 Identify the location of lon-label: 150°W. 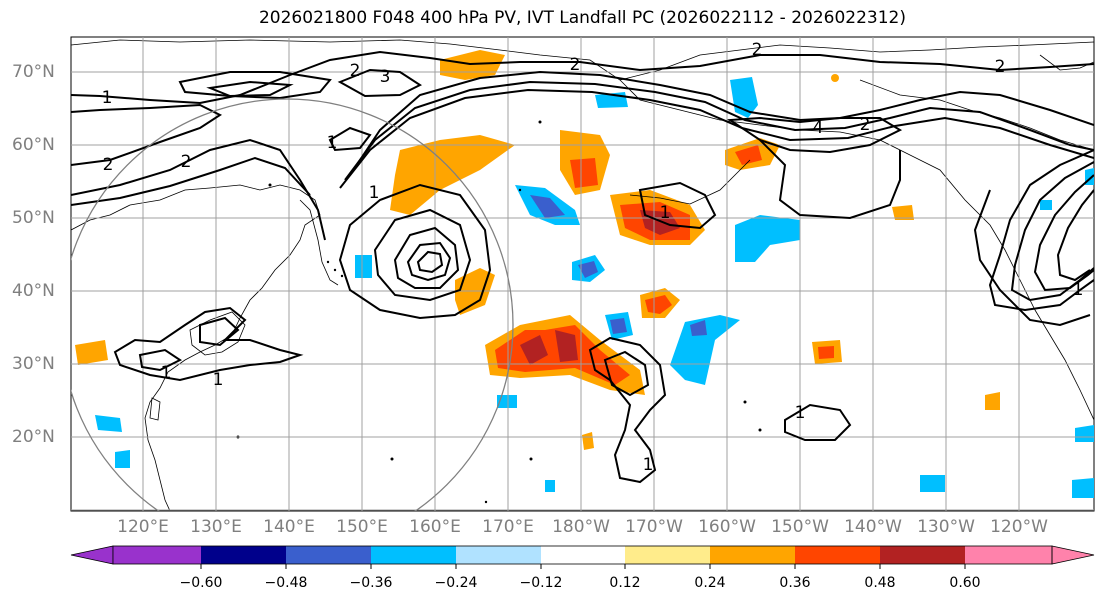
(800, 527).